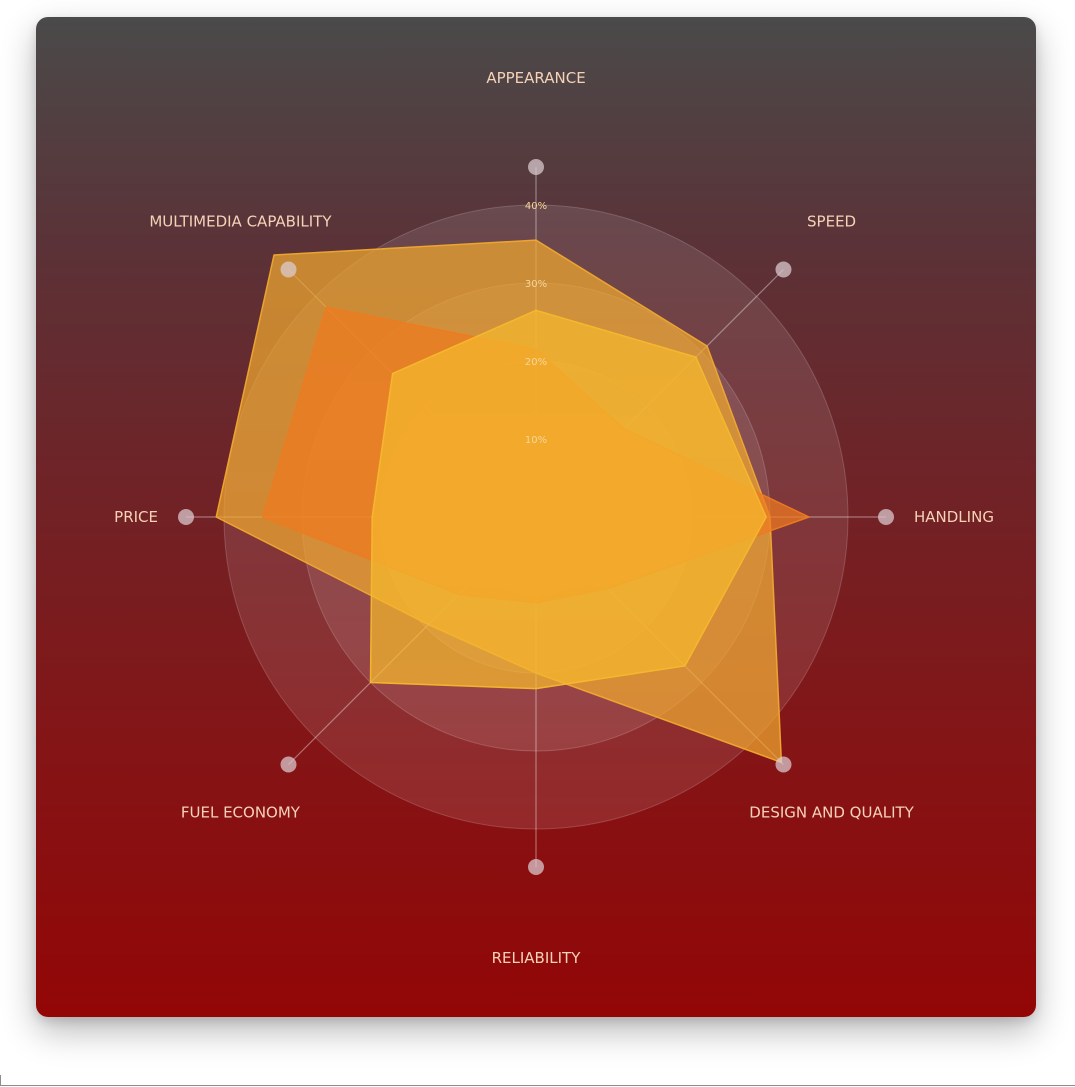  I want to click on axis-label-design-and-quality: DESIGN AND QUALITY, so click(831, 813).